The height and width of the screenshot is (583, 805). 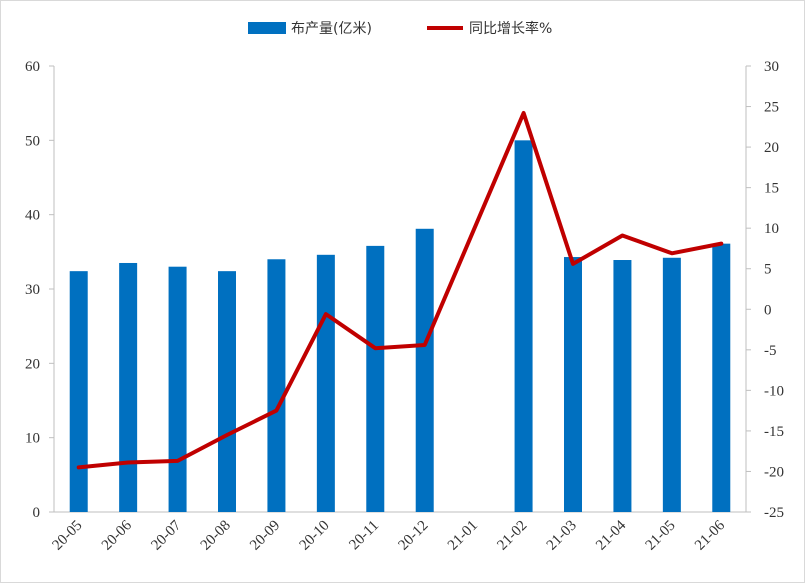 What do you see at coordinates (32, 141) in the screenshot?
I see `left-tick-label: 50` at bounding box center [32, 141].